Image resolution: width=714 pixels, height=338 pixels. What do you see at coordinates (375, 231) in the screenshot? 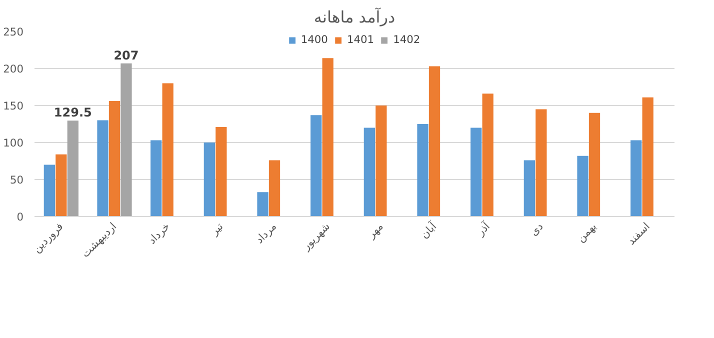
I see `x-tick-label: مهر` at bounding box center [375, 231].